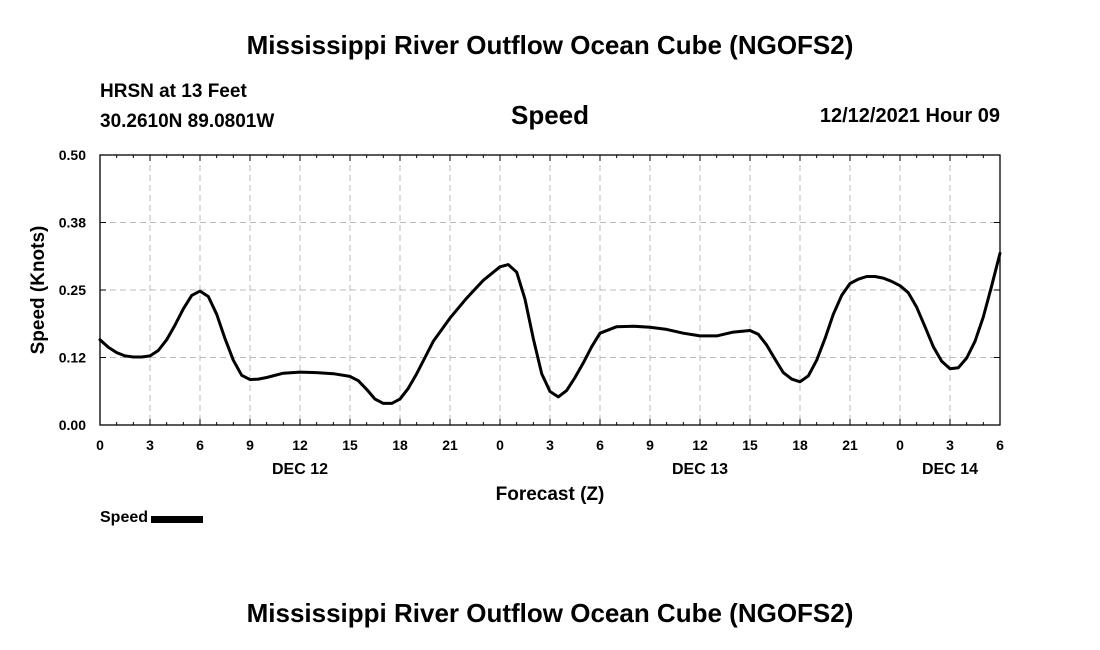 Image resolution: width=1100 pixels, height=650 pixels. I want to click on forecast-datetime: 12/12/2021 Hour 09, so click(909, 116).